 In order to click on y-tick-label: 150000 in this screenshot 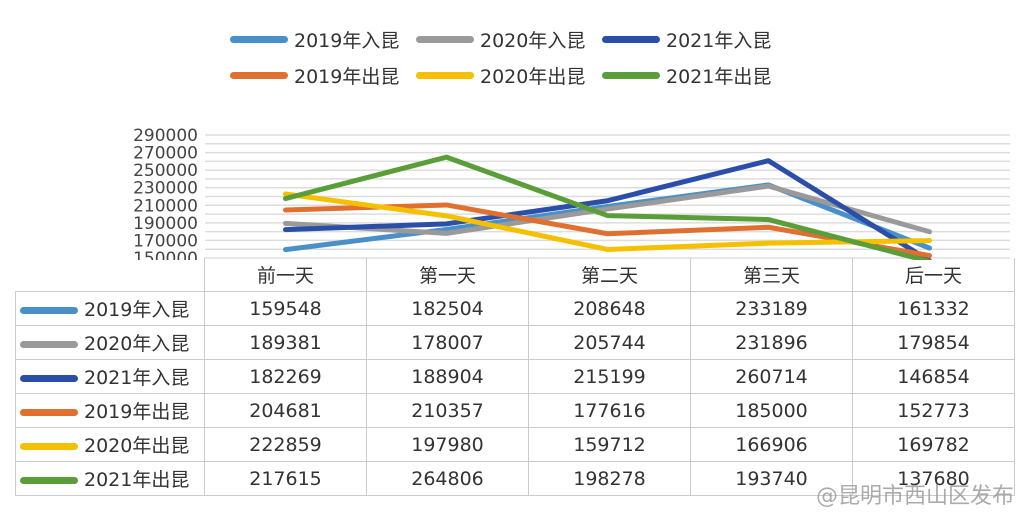, I will do `click(165, 254)`.